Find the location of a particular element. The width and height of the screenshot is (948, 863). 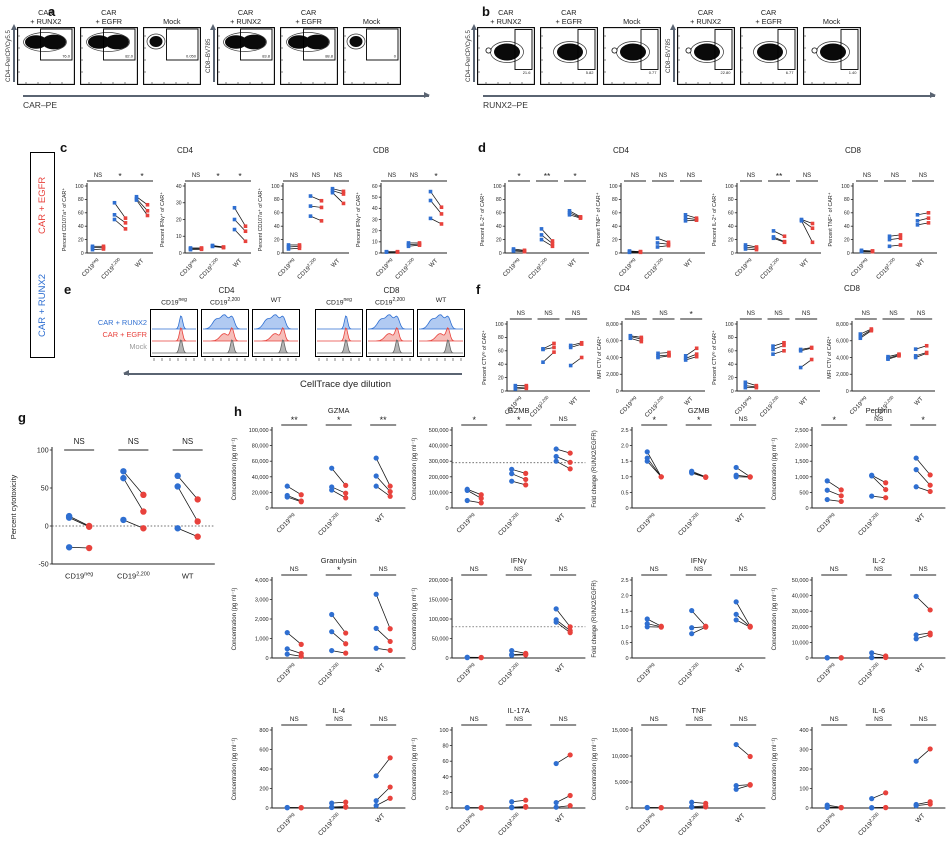

svg-text: 8,000 is located at coordinates (612, 325).